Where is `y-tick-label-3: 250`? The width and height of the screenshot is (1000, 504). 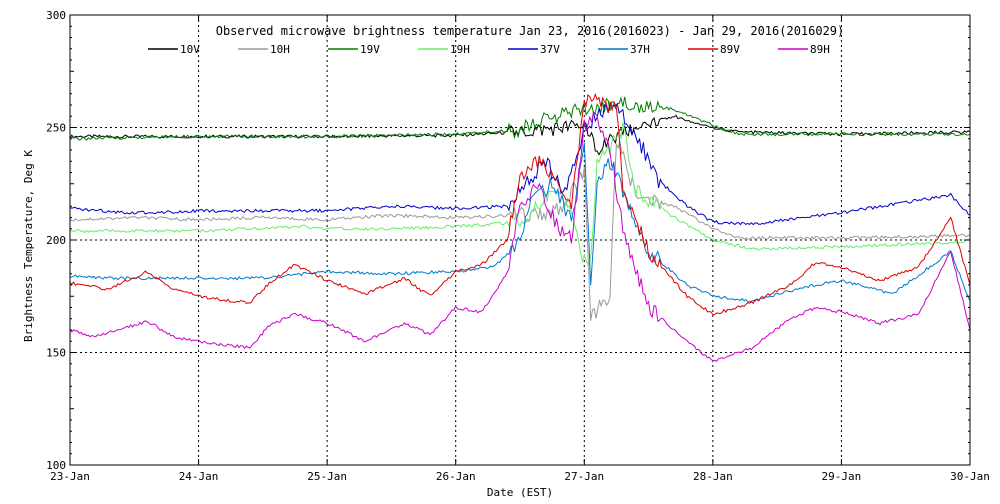 y-tick-label-3: 250 is located at coordinates (56, 128).